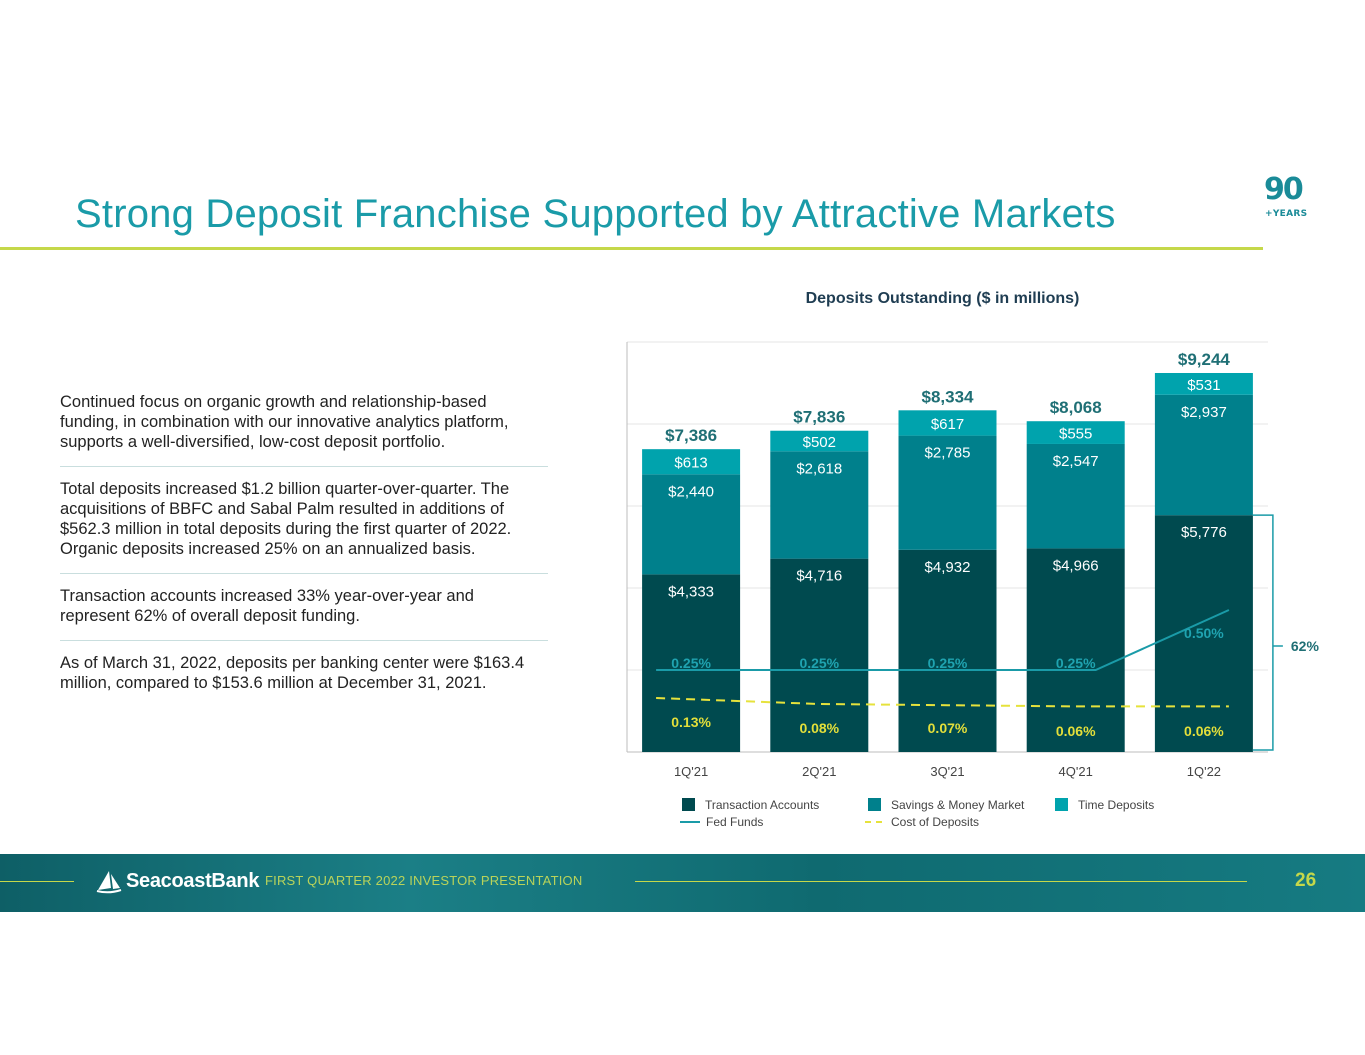  I want to click on data-label: $531, so click(1203, 385).